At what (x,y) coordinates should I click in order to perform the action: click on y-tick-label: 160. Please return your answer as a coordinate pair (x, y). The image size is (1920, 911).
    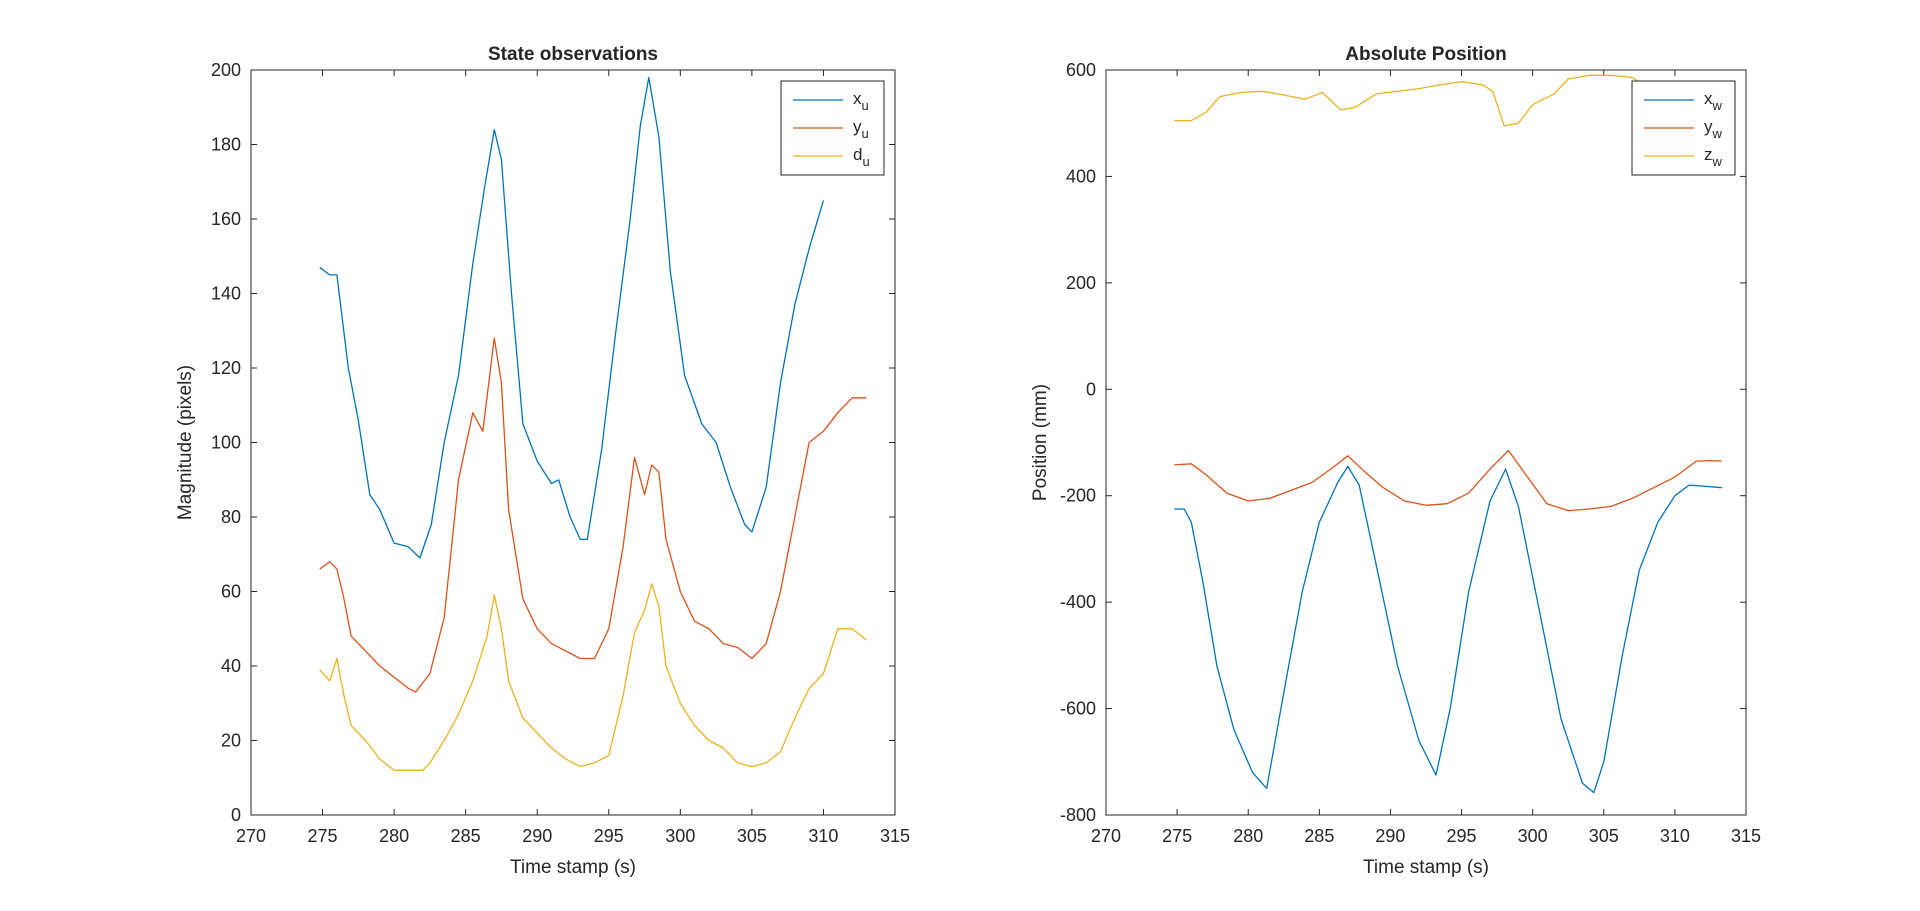
    Looking at the image, I should click on (226, 219).